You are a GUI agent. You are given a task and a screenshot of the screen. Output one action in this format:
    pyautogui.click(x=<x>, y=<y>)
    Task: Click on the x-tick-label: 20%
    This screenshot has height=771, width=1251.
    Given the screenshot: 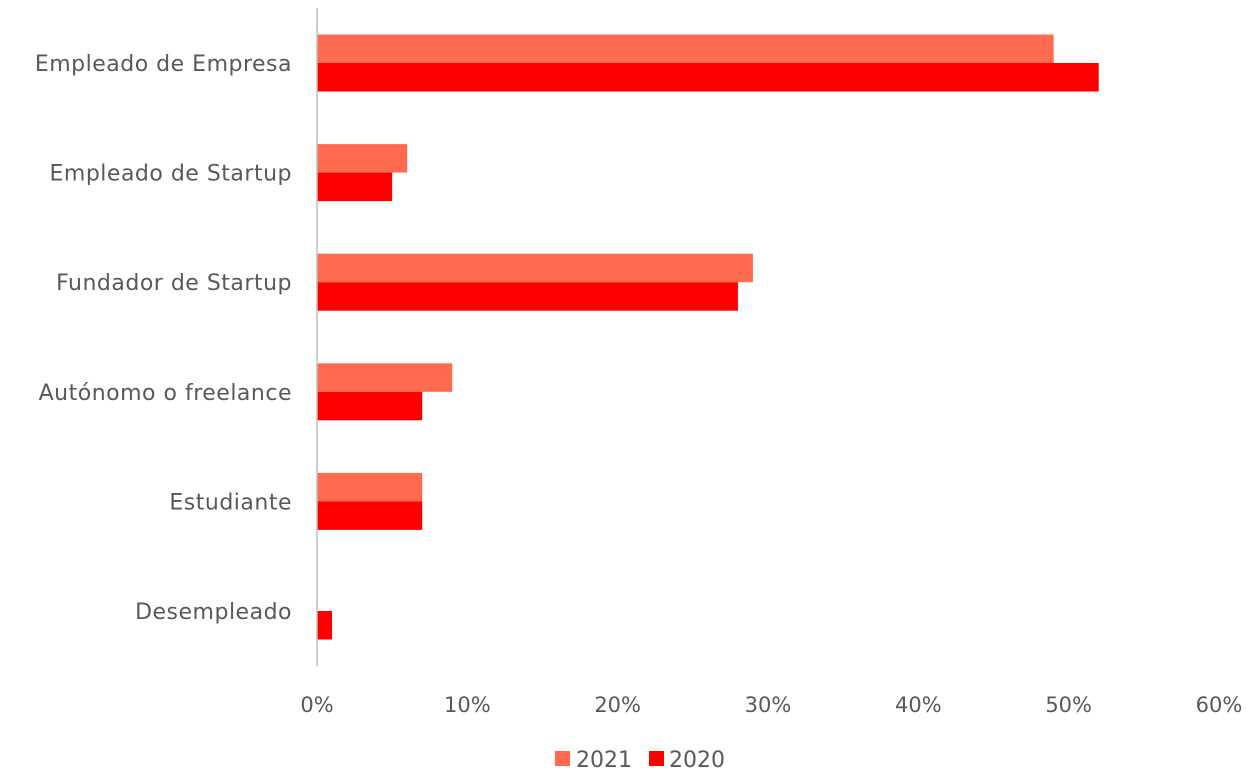 What is the action you would take?
    pyautogui.click(x=617, y=705)
    